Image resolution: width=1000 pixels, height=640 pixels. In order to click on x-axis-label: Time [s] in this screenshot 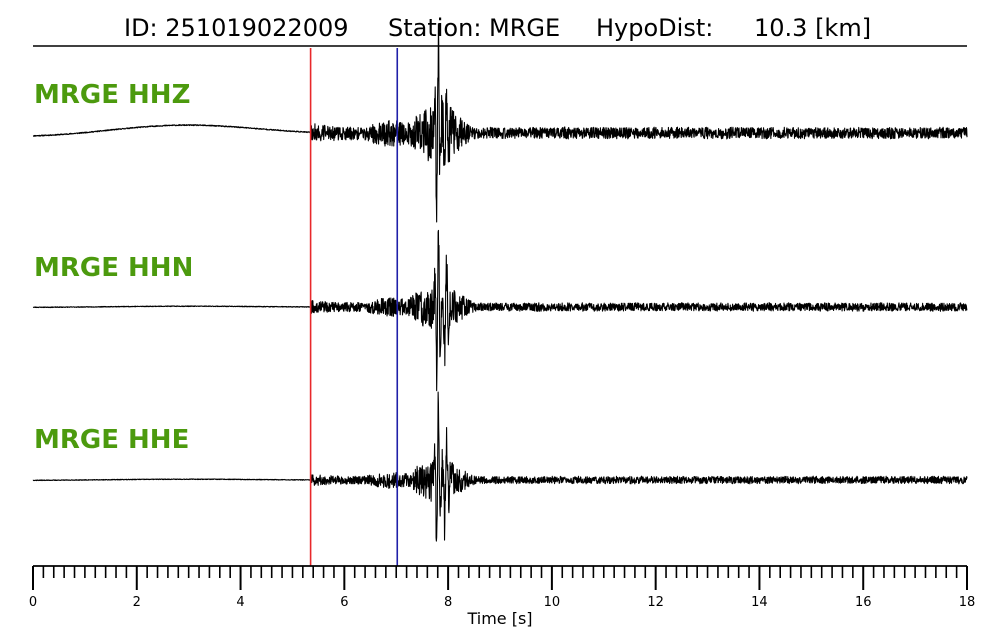, I will do `click(499, 618)`.